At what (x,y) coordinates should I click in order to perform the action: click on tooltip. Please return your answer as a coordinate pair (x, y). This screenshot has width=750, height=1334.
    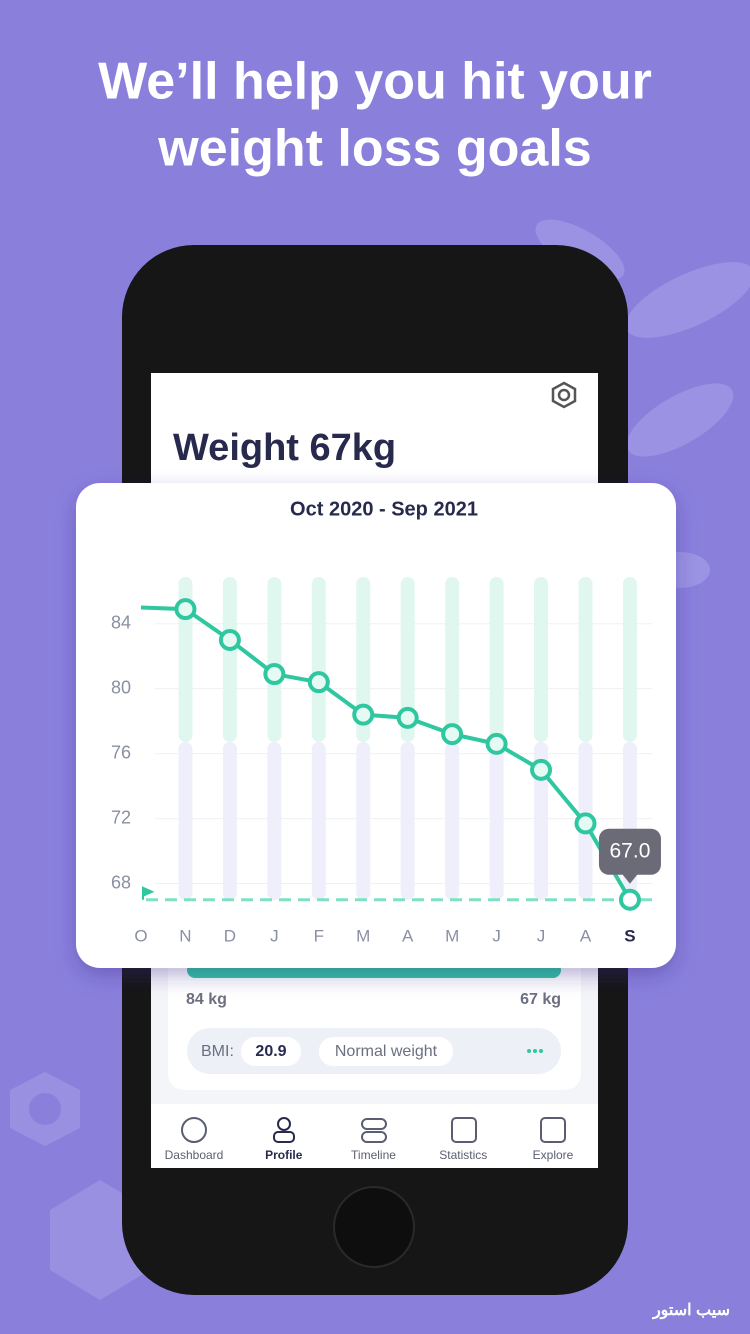
    Looking at the image, I should click on (629, 851).